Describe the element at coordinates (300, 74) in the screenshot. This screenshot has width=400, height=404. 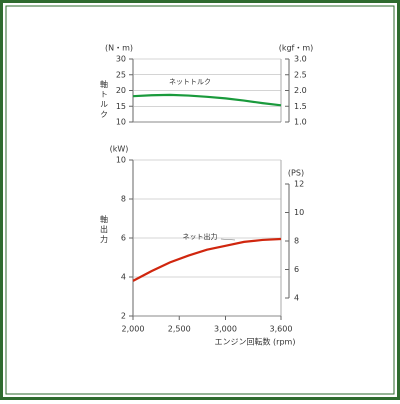
I see `y2-tick-label: 2.5` at that location.